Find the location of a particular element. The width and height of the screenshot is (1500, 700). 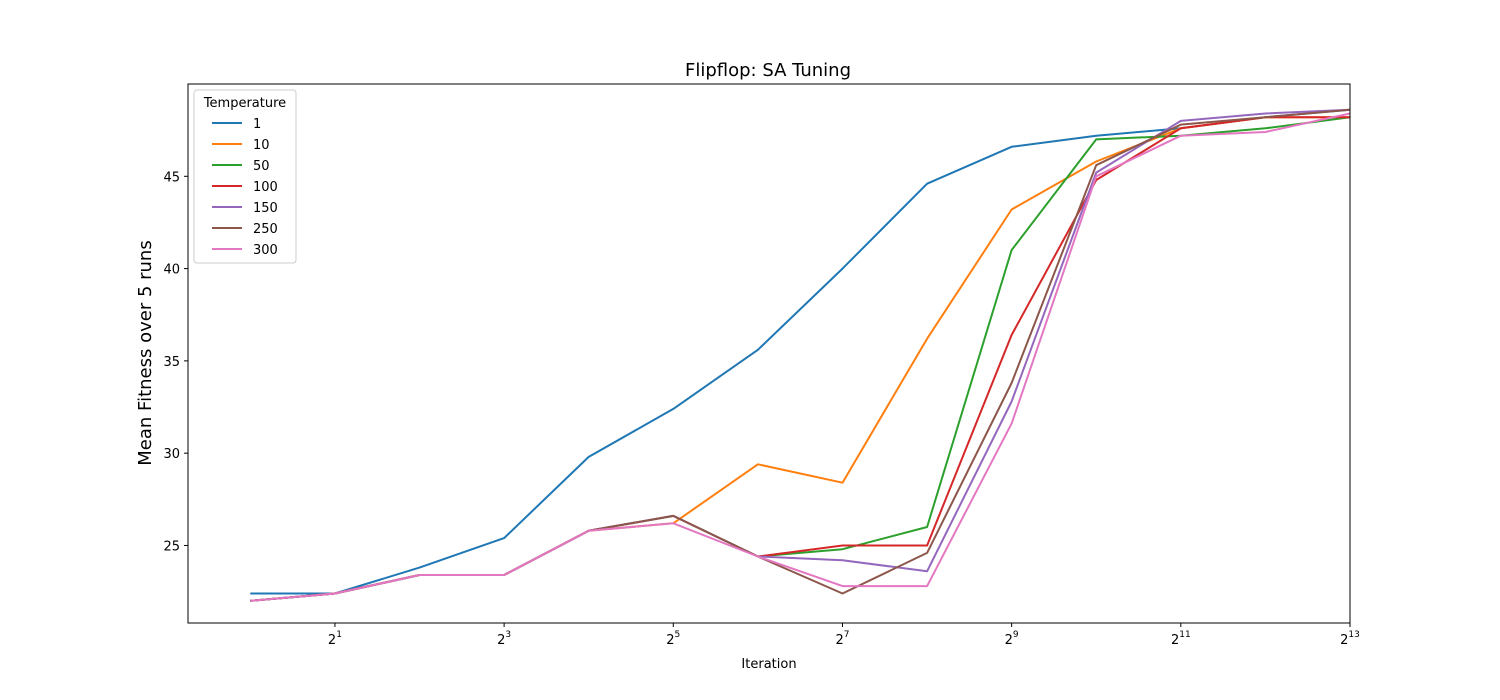

x-tick-label: 27 is located at coordinates (842, 639).